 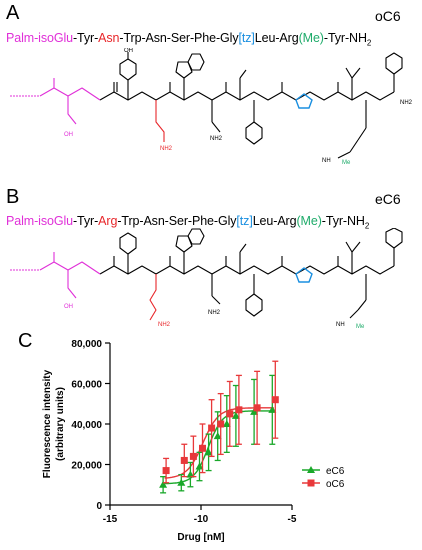 I want to click on x-tick-label: -5, so click(x=292, y=519).